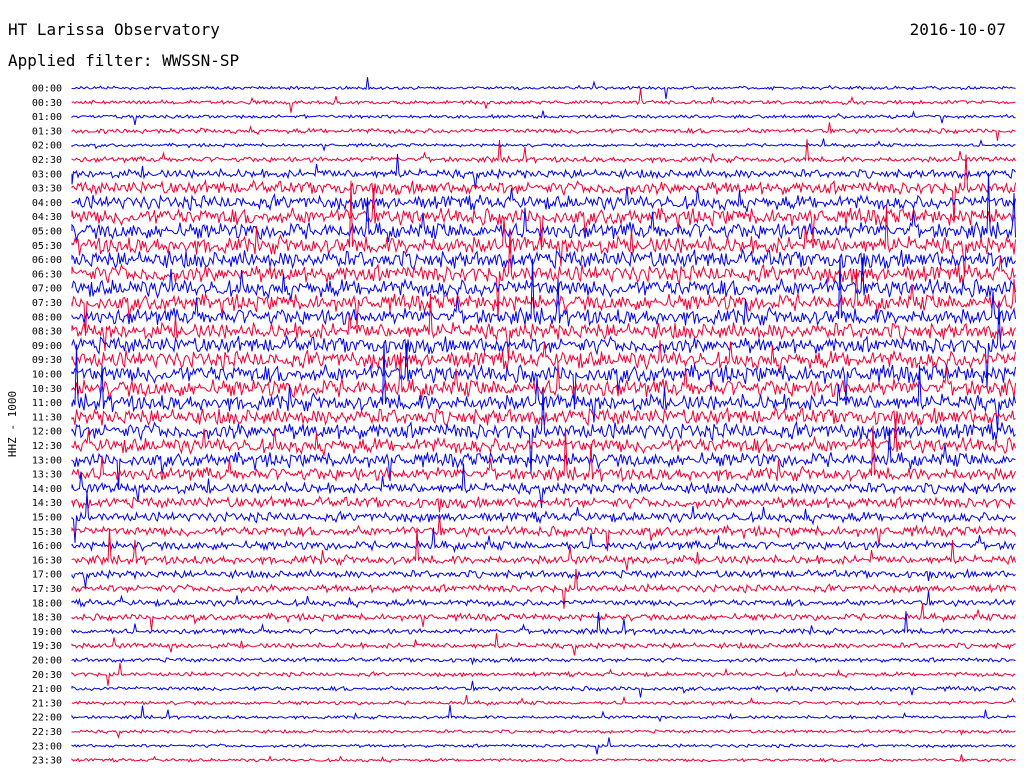 This screenshot has width=1024, height=780. Describe the element at coordinates (47, 189) in the screenshot. I see `time-tick-label: 03:30` at that location.